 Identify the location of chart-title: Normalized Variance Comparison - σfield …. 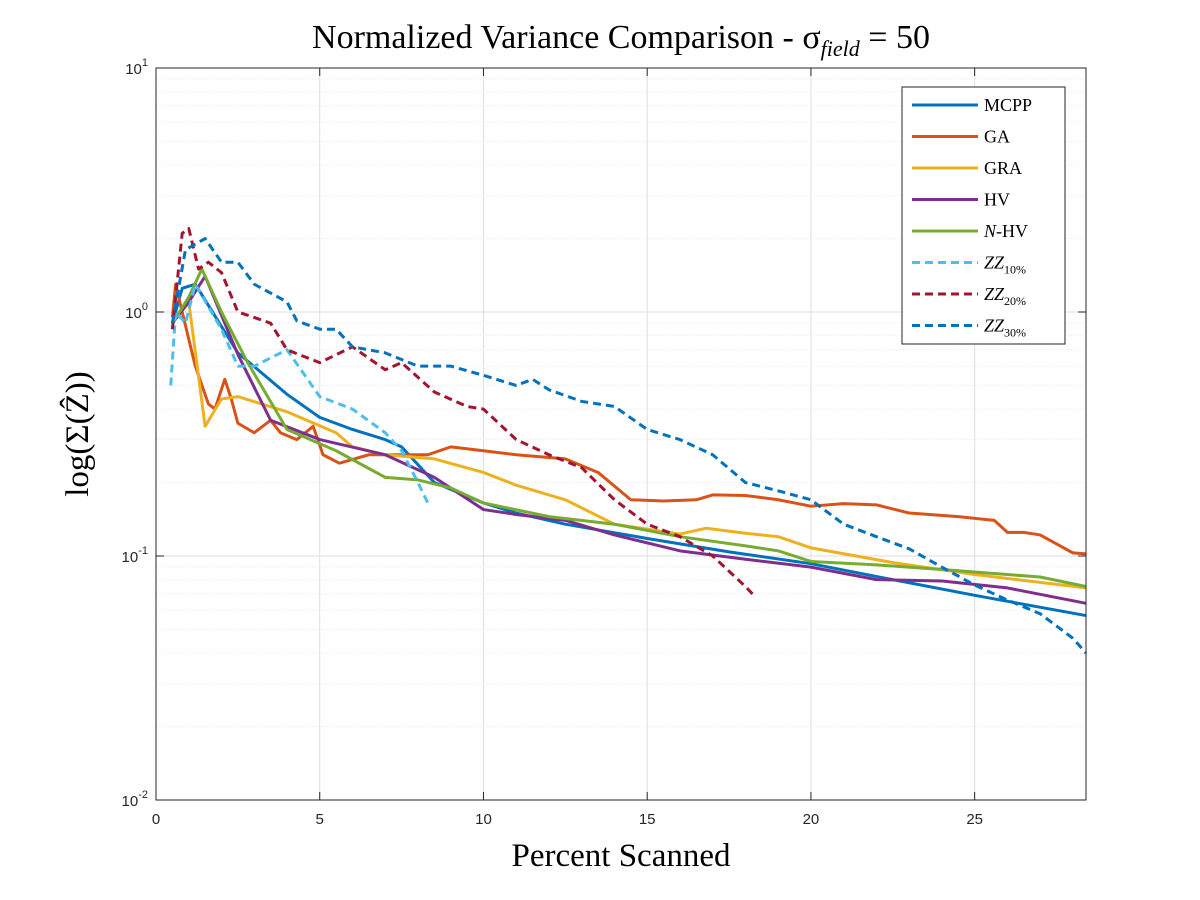
(621, 40).